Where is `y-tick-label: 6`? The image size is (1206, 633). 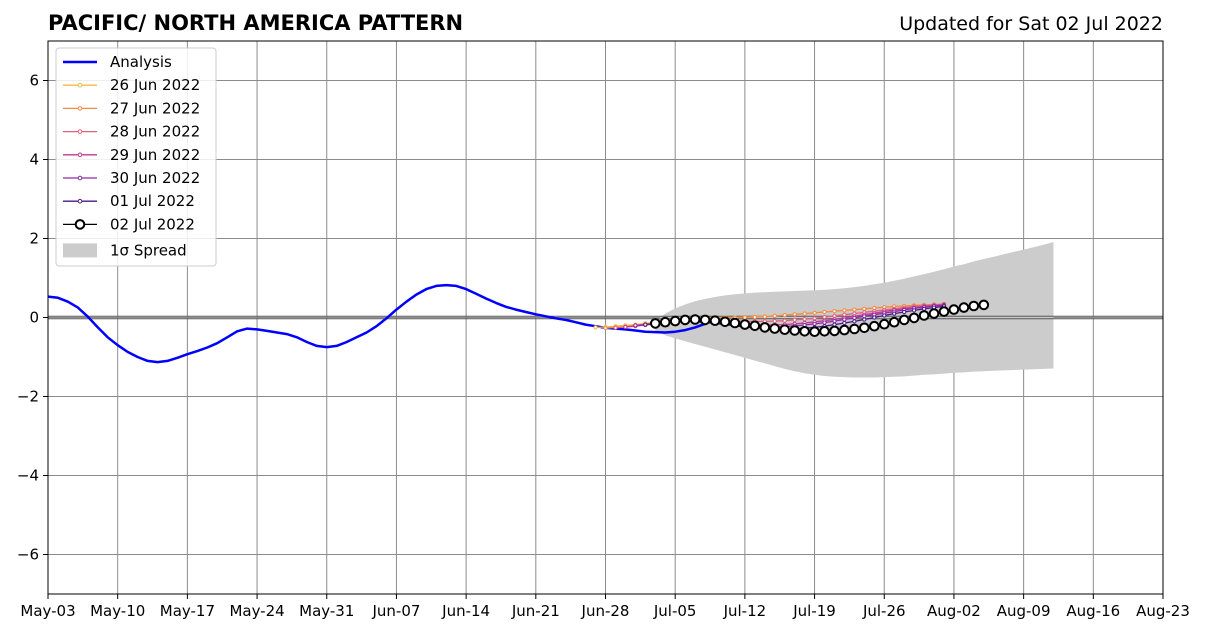 y-tick-label: 6 is located at coordinates (34, 81).